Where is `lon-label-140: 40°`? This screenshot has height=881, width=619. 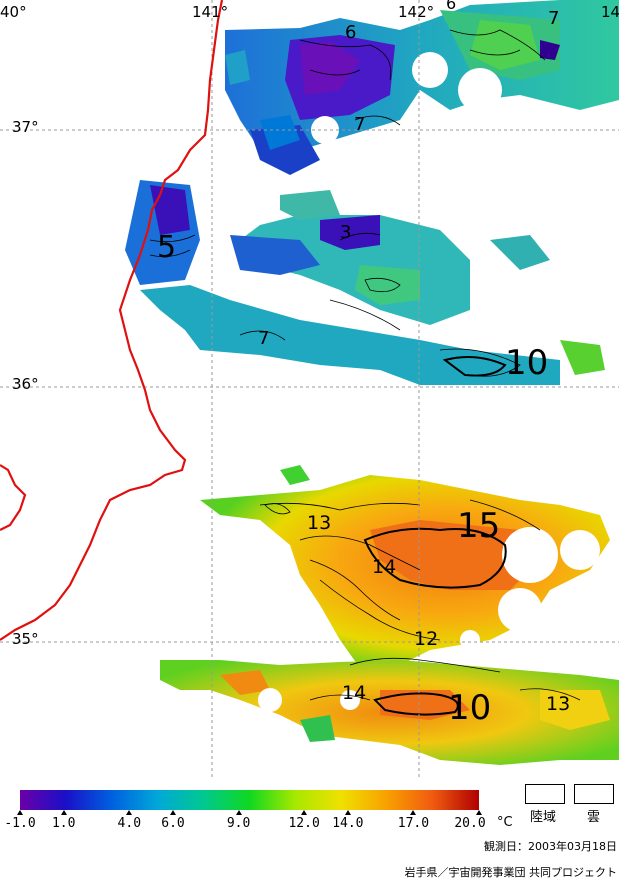
lon-label-140: 40° is located at coordinates (13, 12).